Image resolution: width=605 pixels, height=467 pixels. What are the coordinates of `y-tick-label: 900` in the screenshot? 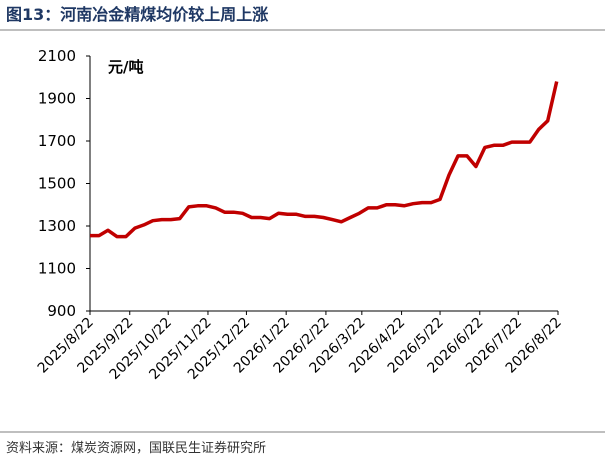 It's located at (61, 311).